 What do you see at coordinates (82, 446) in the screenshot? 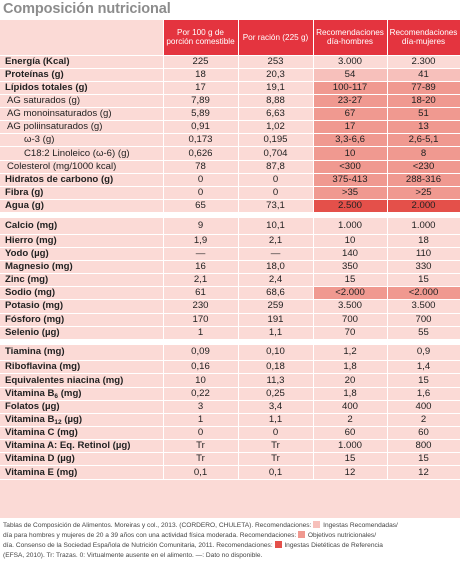
I see `nutrient-label: Vitamina A: Eq. Retinol (µg)` at bounding box center [82, 446].